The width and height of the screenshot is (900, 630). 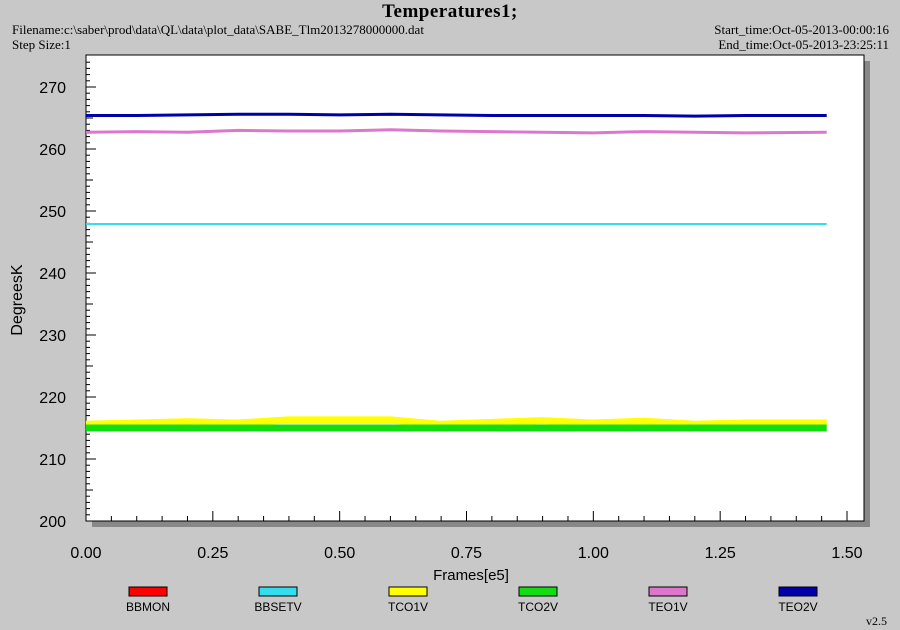 What do you see at coordinates (212, 553) in the screenshot?
I see `x-tick-label: 0.25` at bounding box center [212, 553].